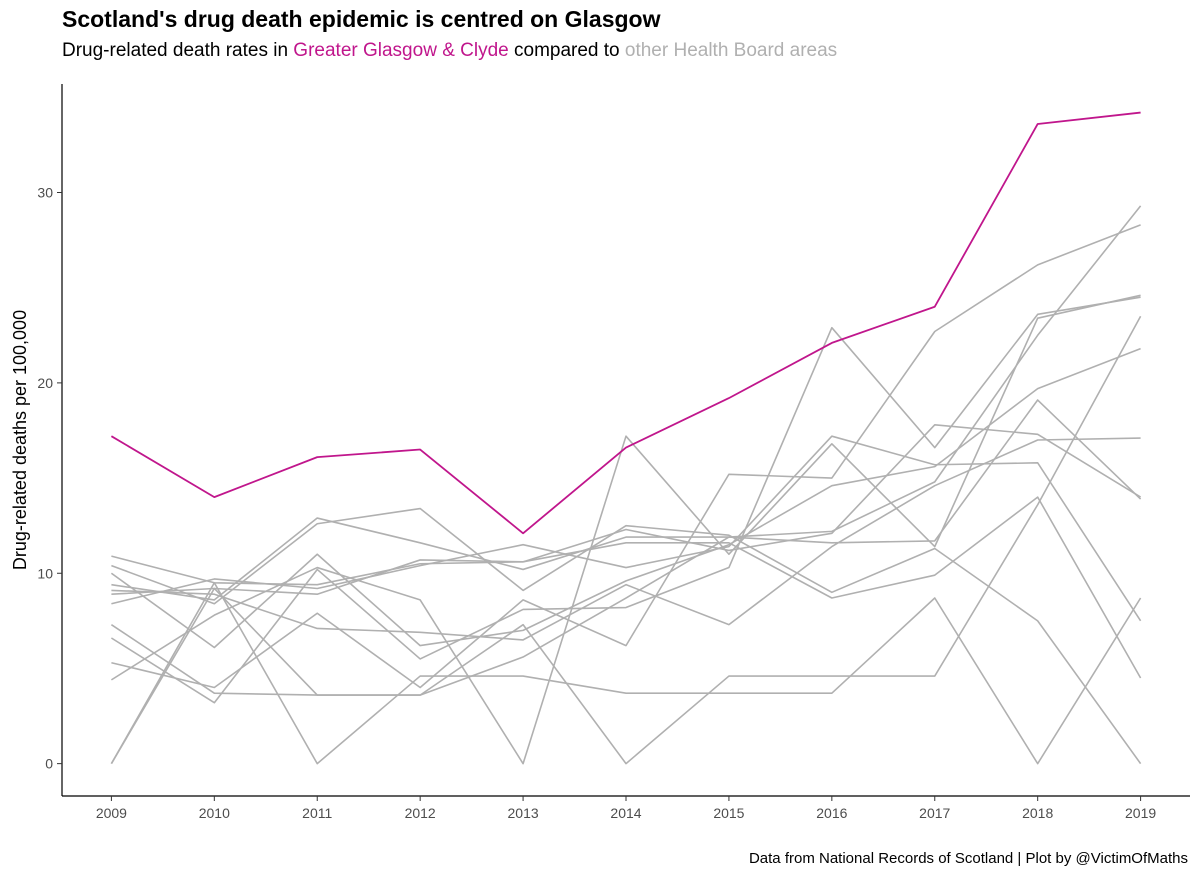 Image resolution: width=1200 pixels, height=880 pixels. Describe the element at coordinates (731, 50) in the screenshot. I see `subtitle-other-areas: other Health Board areas` at that location.